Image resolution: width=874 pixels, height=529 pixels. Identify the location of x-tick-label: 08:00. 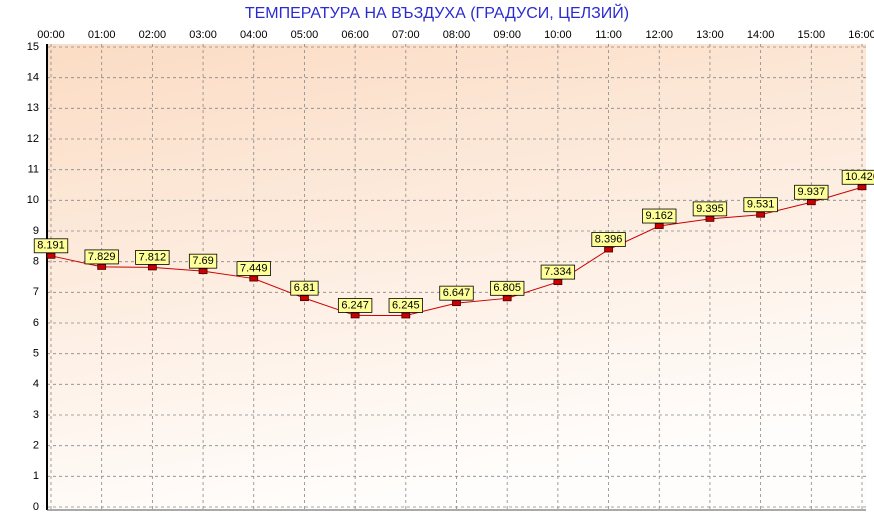
(457, 35).